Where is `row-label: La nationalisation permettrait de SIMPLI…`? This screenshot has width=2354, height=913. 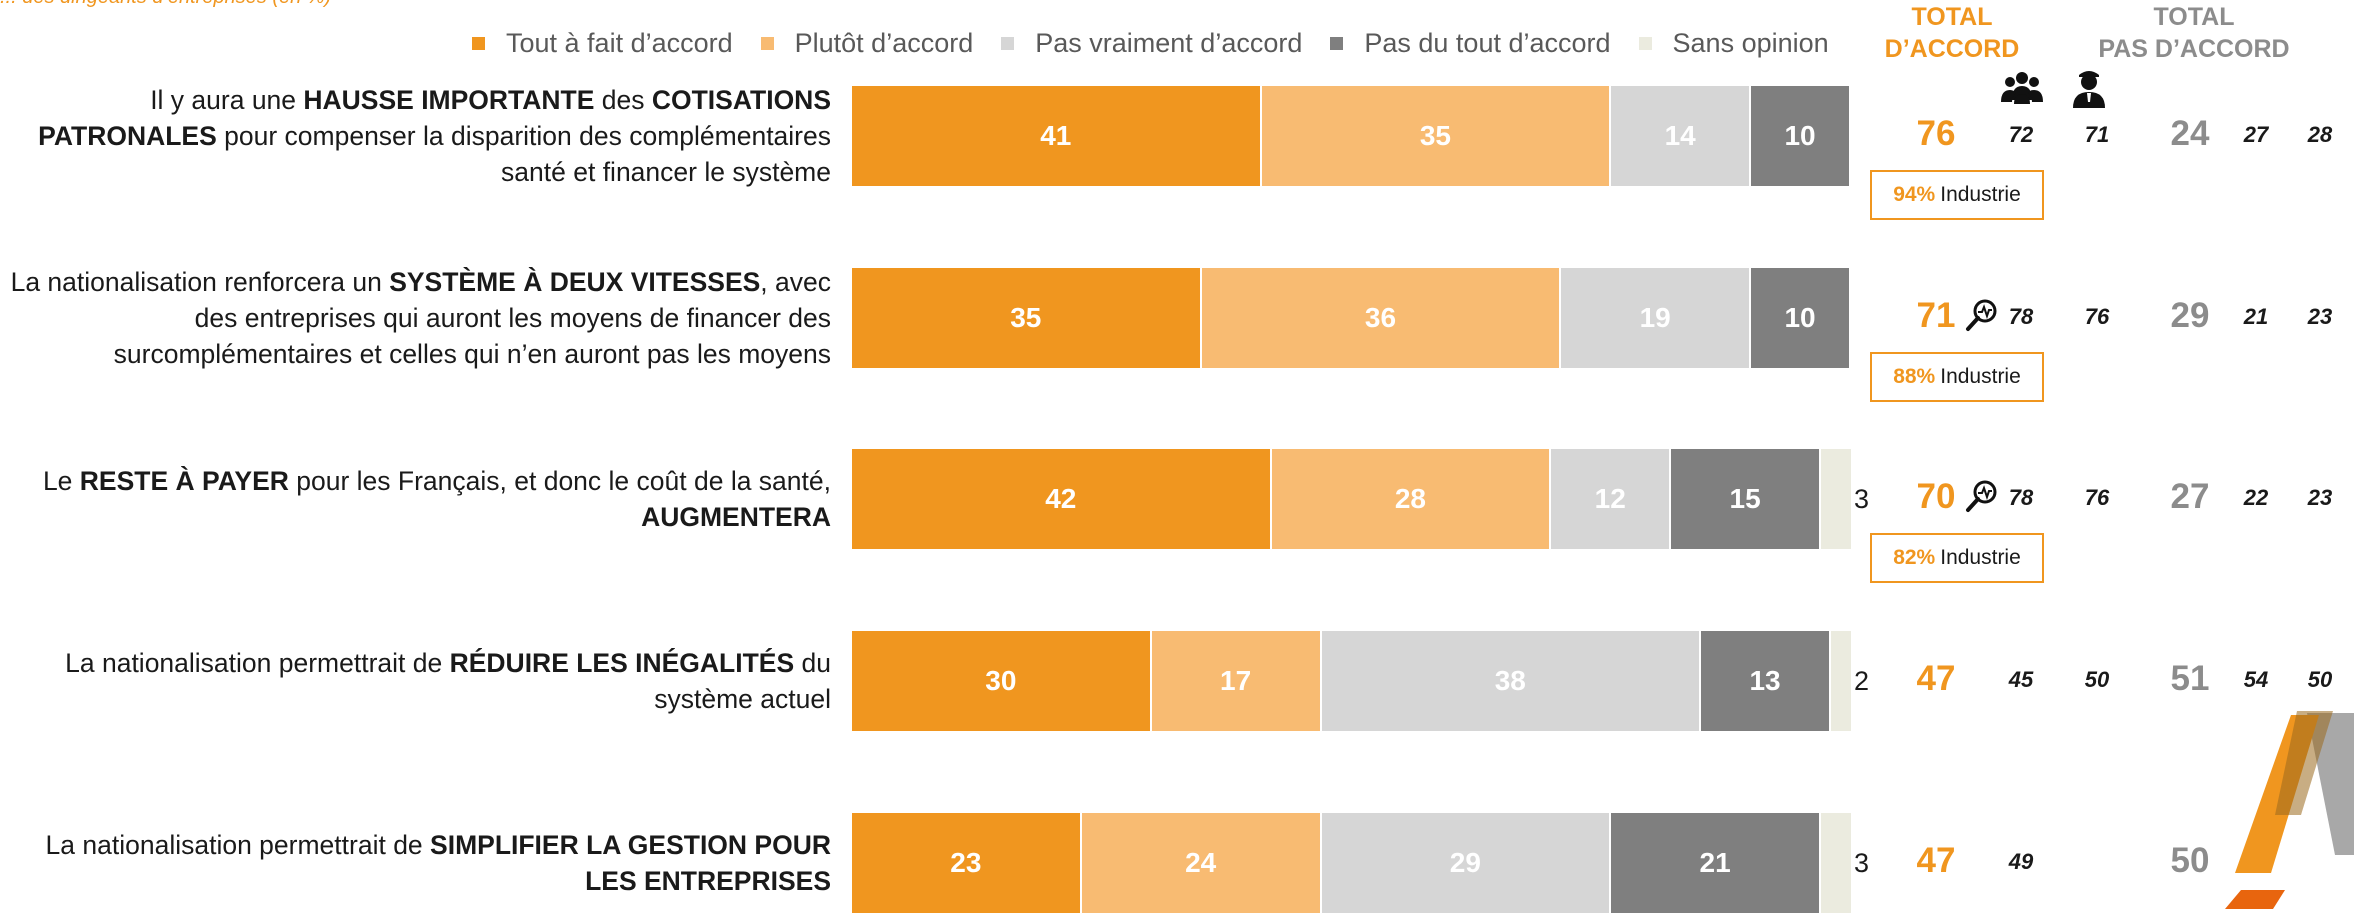
row-label: La nationalisation permettrait de SIMPLI… is located at coordinates (415, 863).